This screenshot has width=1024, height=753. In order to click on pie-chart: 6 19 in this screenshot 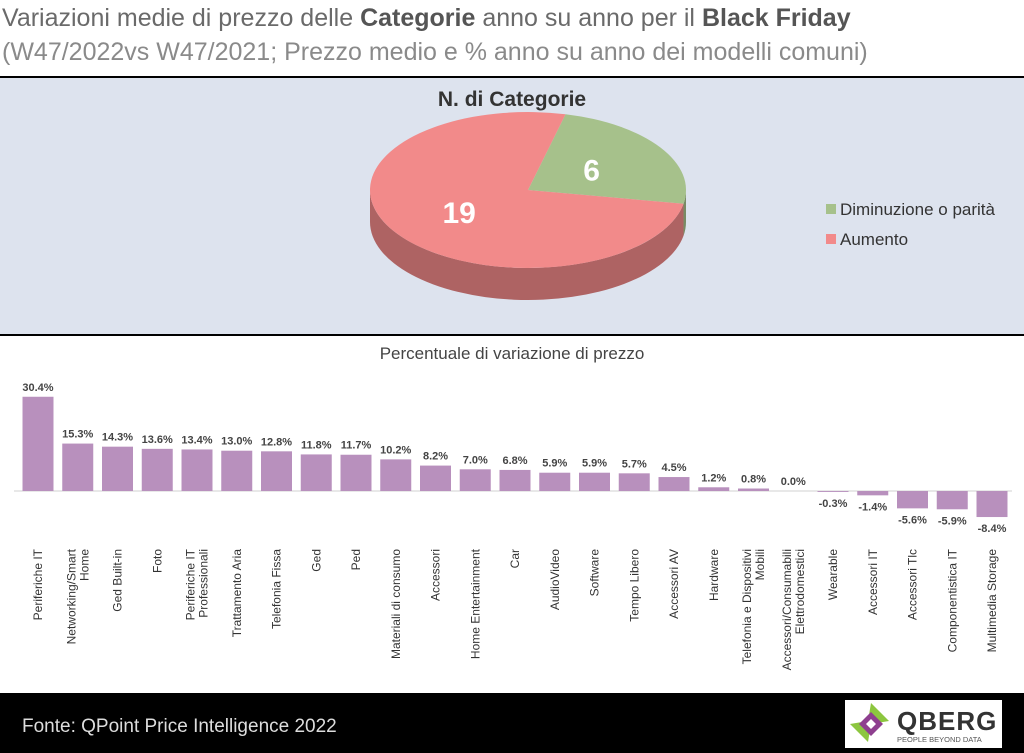, I will do `click(528, 206)`.